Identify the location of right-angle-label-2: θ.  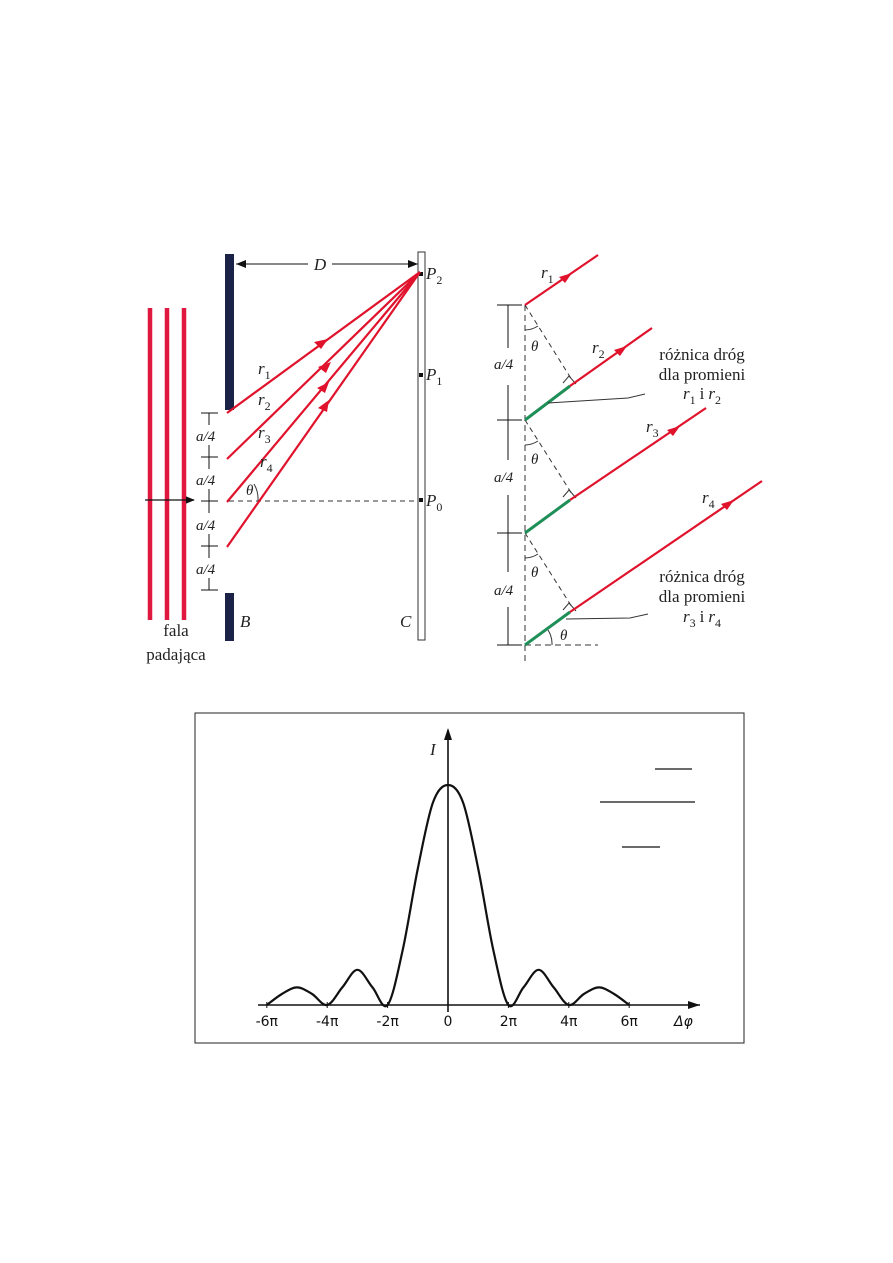
(535, 460).